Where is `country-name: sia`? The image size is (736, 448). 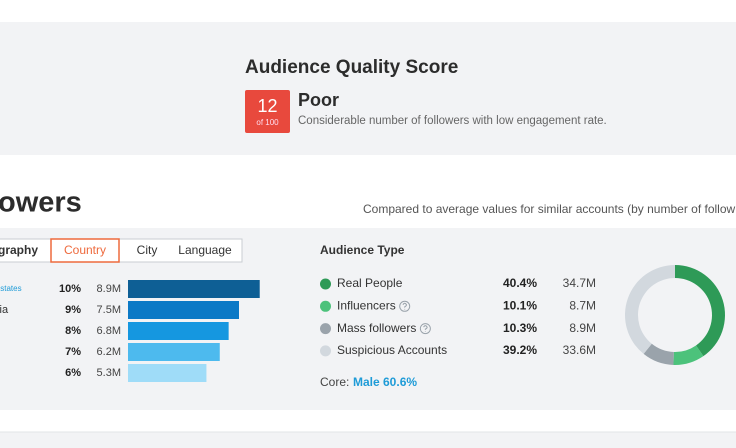 country-name: sia is located at coordinates (4, 310).